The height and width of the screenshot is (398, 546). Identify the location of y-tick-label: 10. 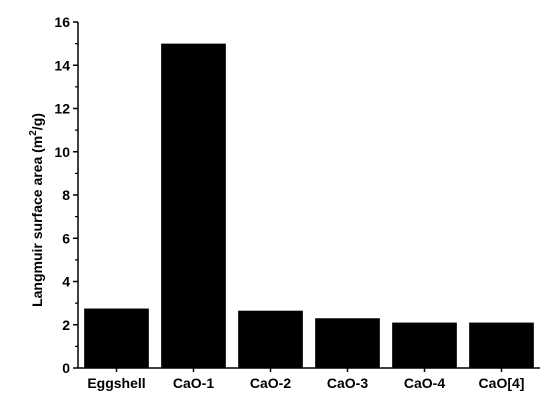
(62, 152).